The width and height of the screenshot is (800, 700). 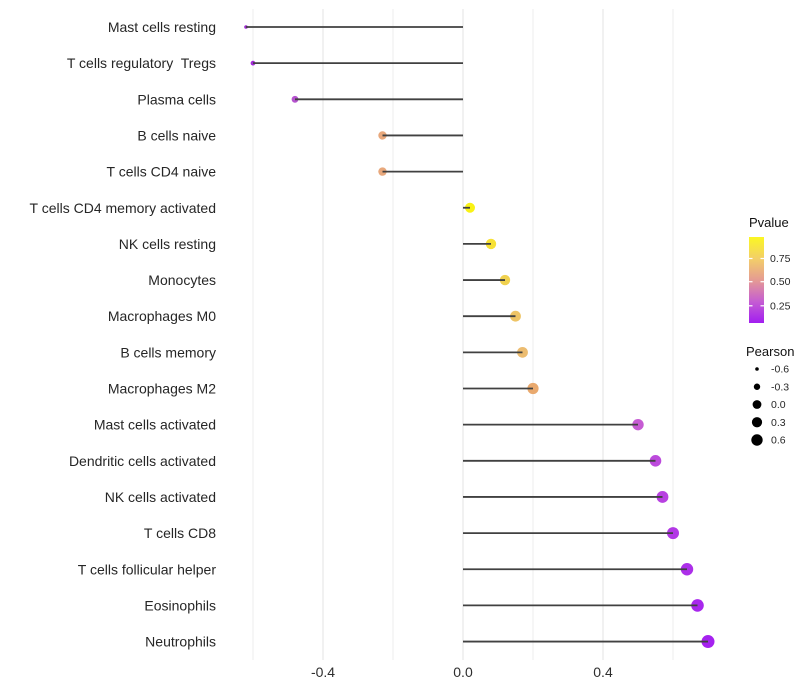 What do you see at coordinates (778, 423) in the screenshot?
I see `pearson-size-label: 0.3` at bounding box center [778, 423].